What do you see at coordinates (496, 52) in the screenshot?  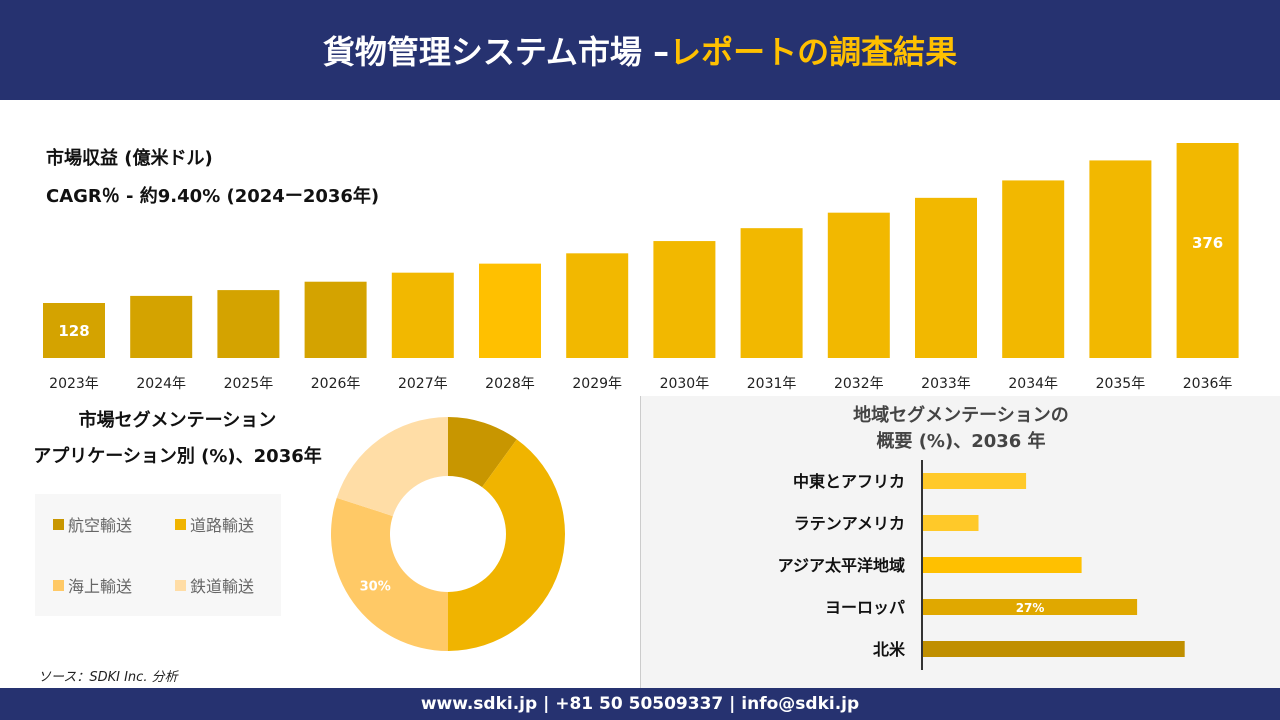 I see `title-main: 貨物管理システム市場 –` at bounding box center [496, 52].